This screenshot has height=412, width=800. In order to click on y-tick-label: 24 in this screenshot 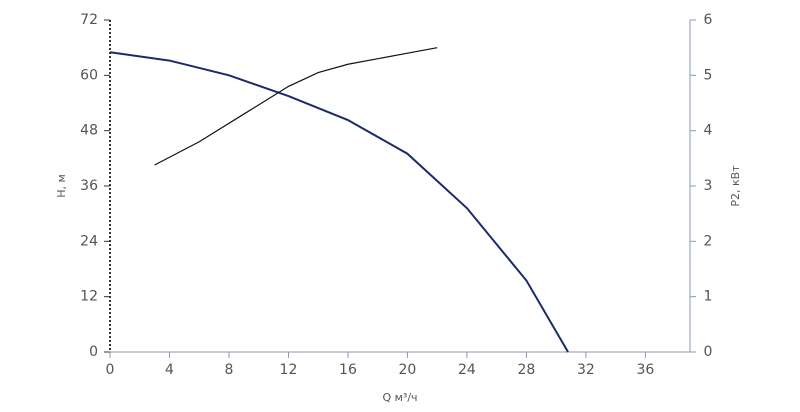, I will do `click(89, 241)`.